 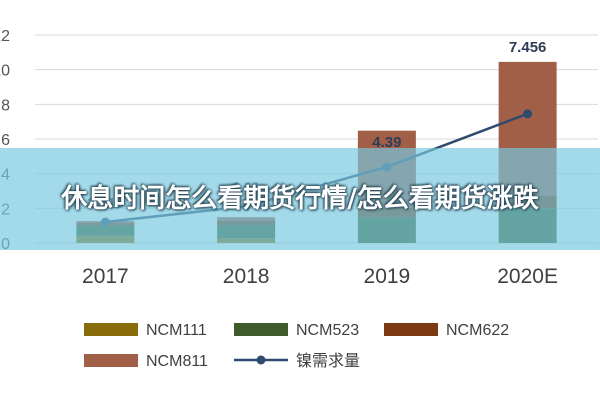 I want to click on page-title: 休息时间怎么看期货行情/怎么看期货涨跌, so click(x=300, y=199).